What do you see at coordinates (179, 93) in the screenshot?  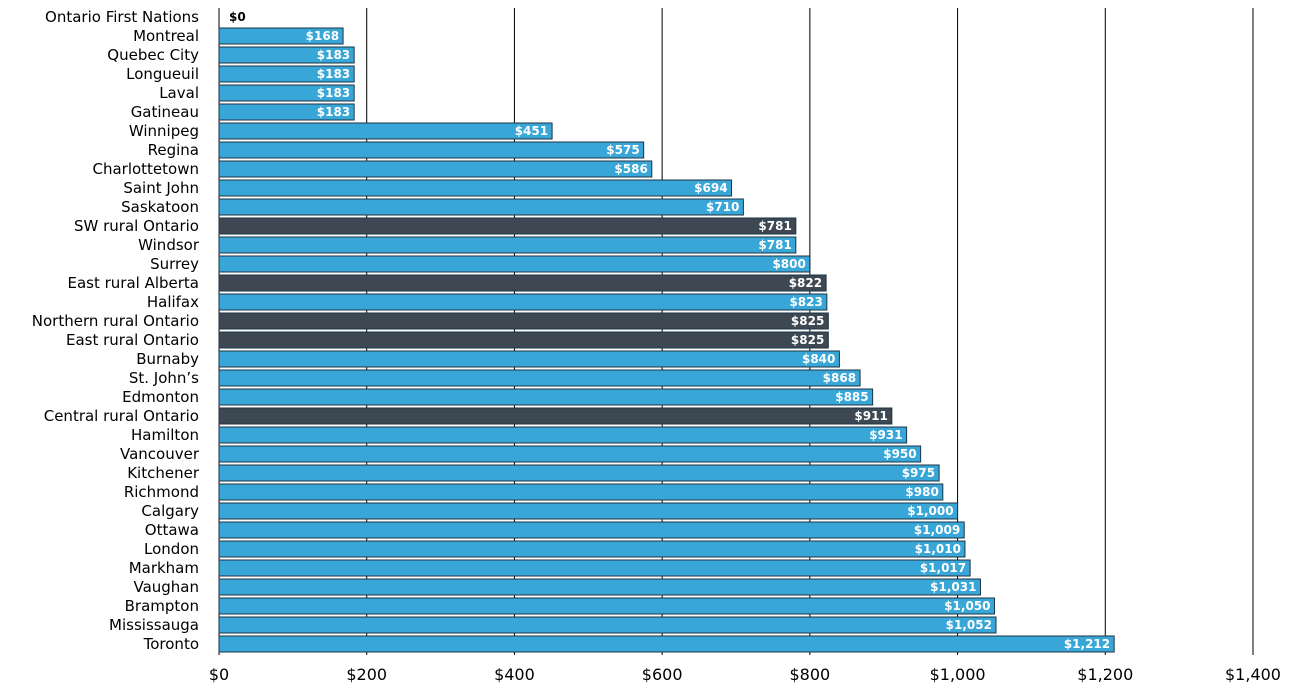 I see `category-label: Laval` at bounding box center [179, 93].